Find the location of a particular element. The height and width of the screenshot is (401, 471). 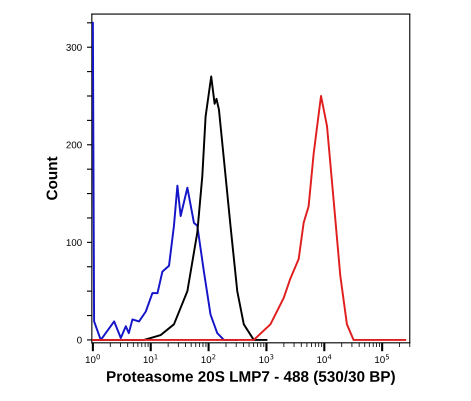

x-tick-label: 10$^{5}$ is located at coordinates (382, 359).